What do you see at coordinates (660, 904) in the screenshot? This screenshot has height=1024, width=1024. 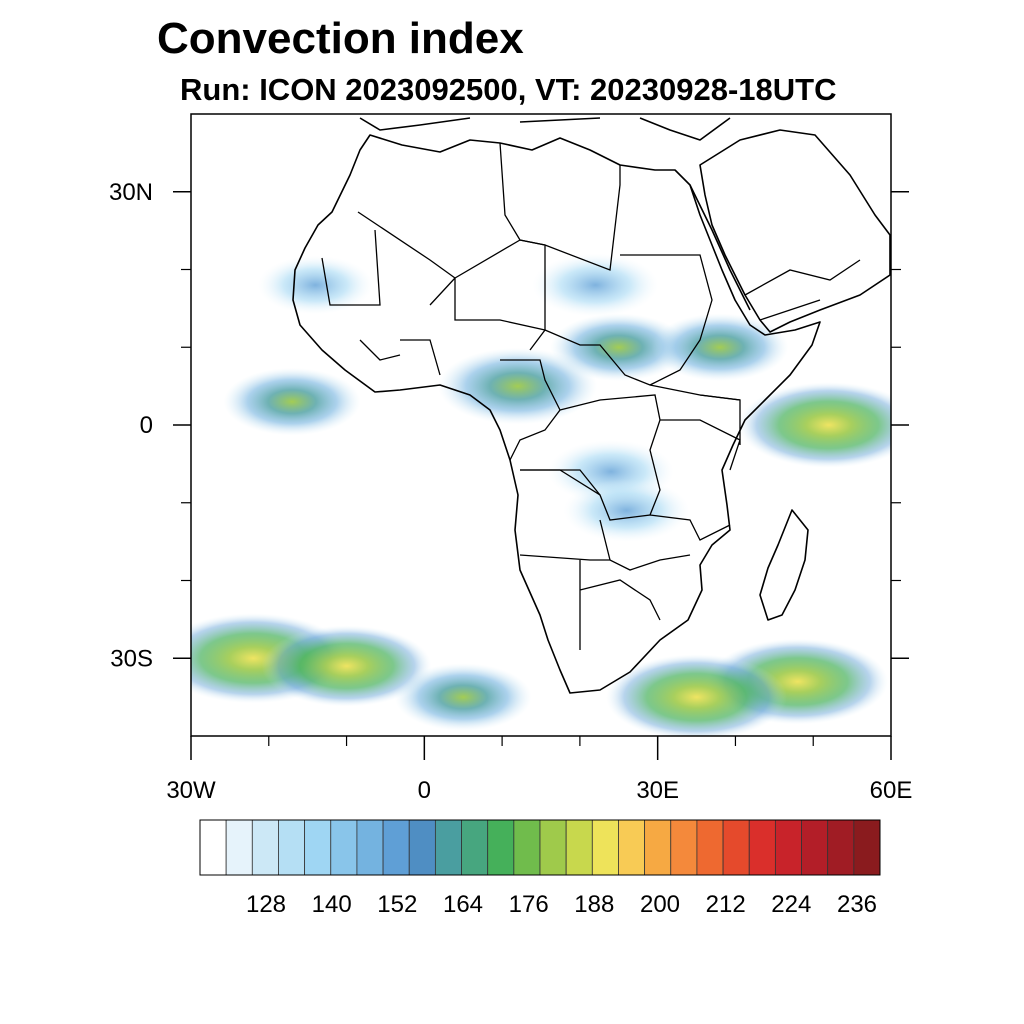 I see `colorbar-label: 200` at bounding box center [660, 904].